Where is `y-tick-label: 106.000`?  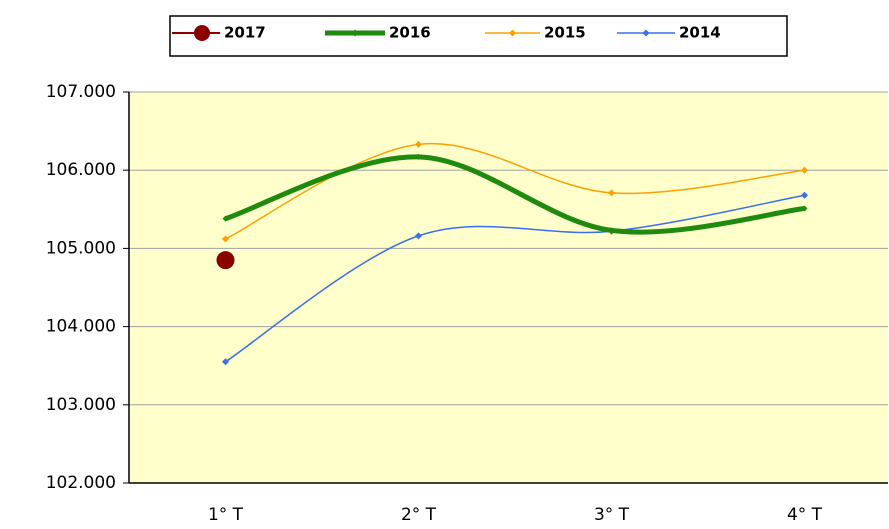
y-tick-label: 106.000 is located at coordinates (81, 170).